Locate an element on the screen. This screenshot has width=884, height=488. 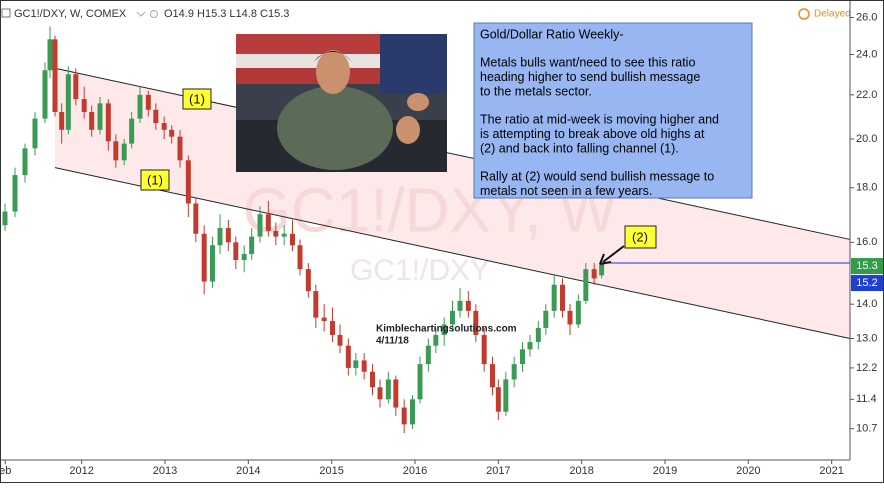
y-tick-label: 22.0 is located at coordinates (866, 95).